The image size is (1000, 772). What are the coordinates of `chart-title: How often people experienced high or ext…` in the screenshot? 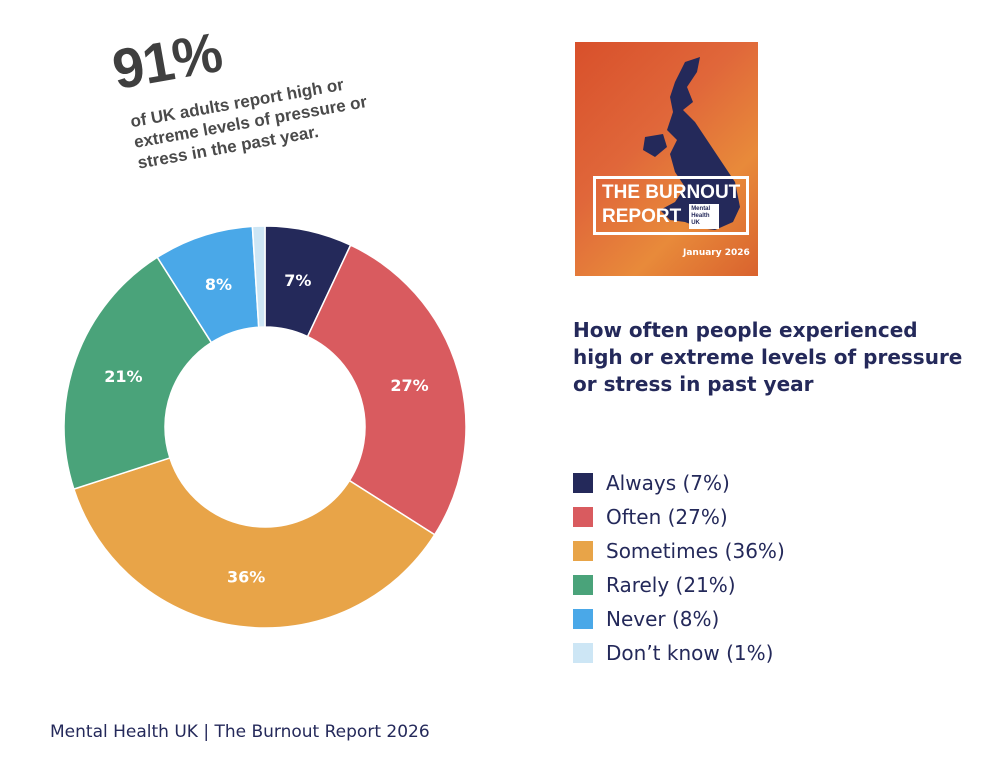 It's located at (768, 357).